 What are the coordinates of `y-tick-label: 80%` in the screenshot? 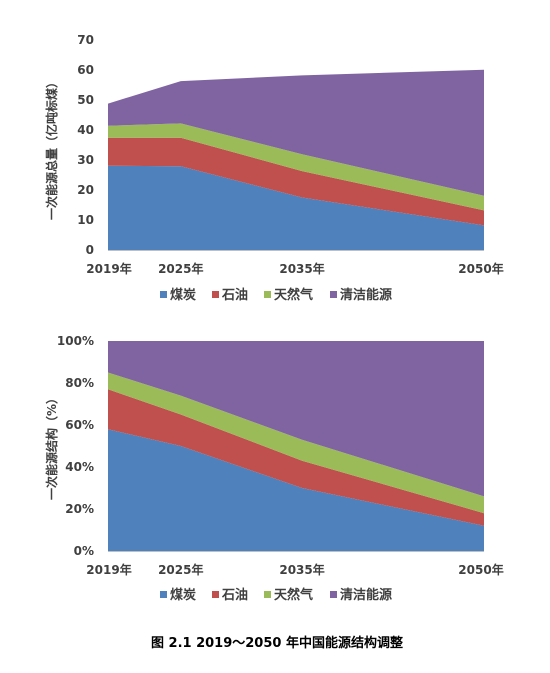 It's located at (79, 383).